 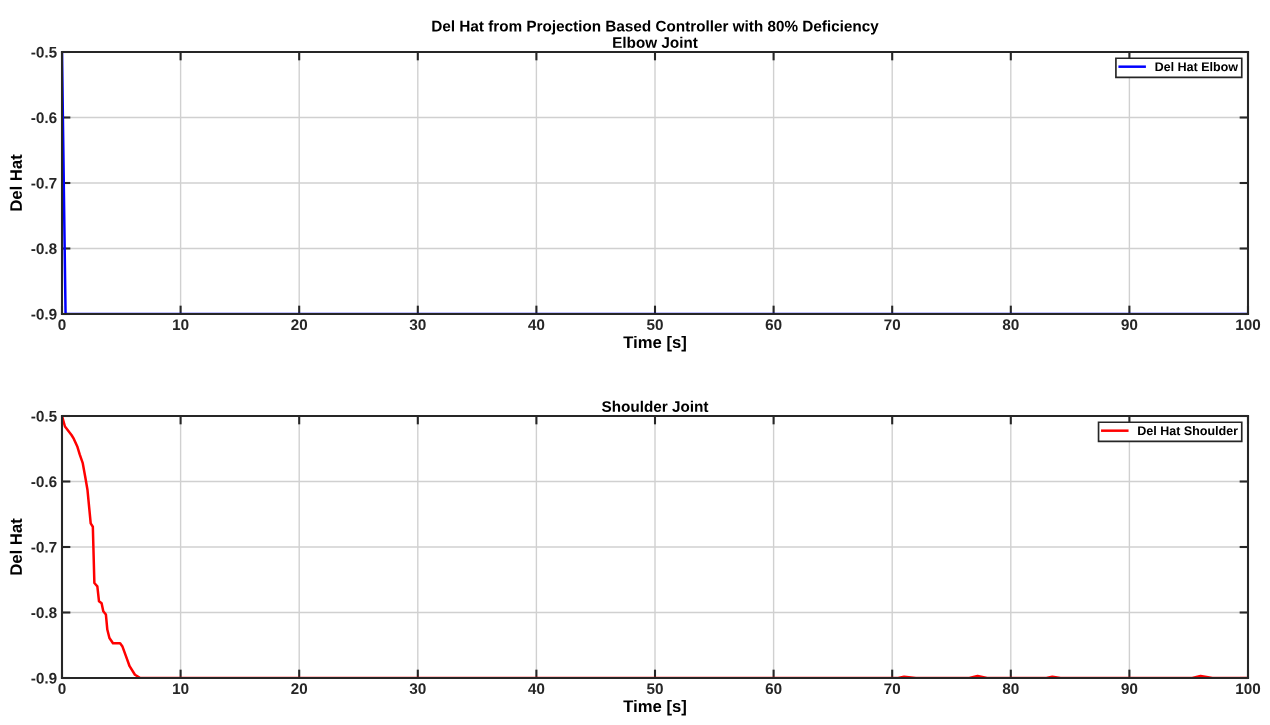 What do you see at coordinates (655, 27) in the screenshot?
I see `chart-title: Del Hat from Projection Based Controller with 80% Deficiency` at bounding box center [655, 27].